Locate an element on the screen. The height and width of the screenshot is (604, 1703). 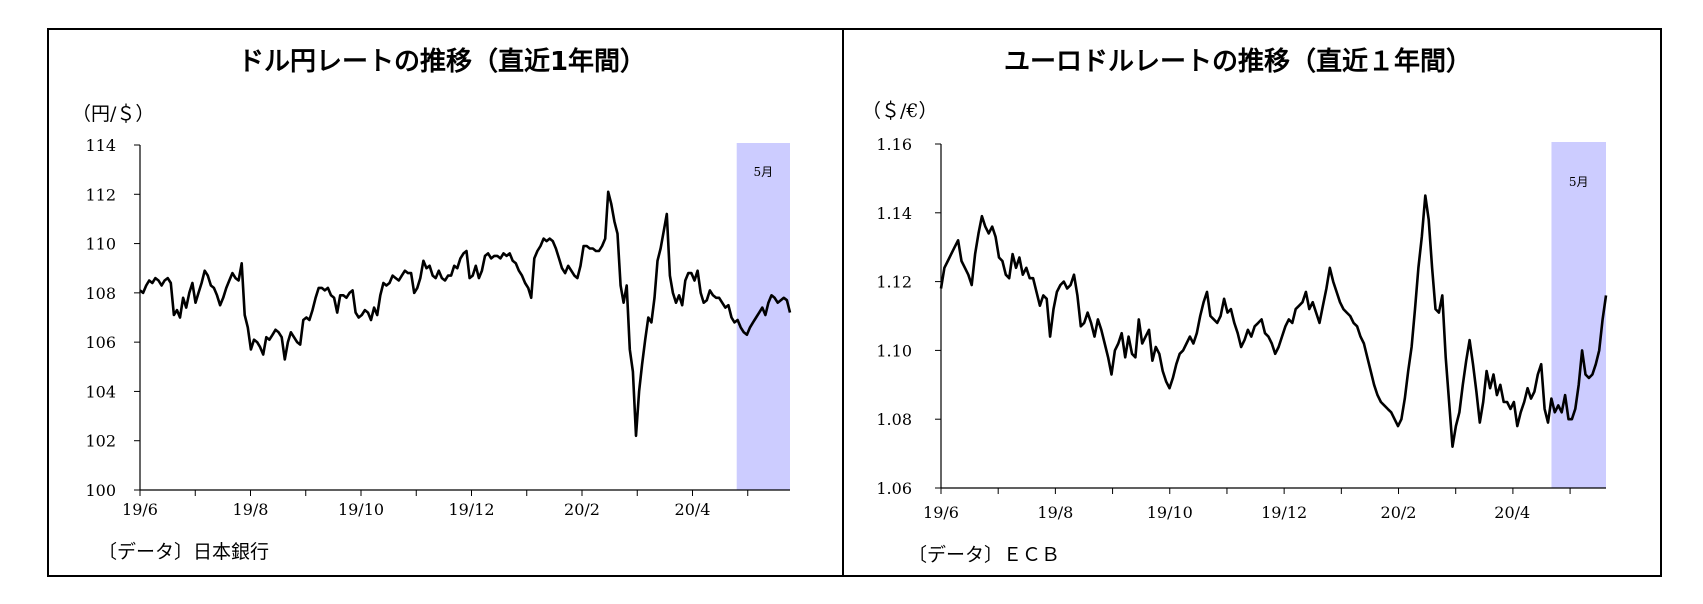
y-tick-label: 108 is located at coordinates (100, 293).